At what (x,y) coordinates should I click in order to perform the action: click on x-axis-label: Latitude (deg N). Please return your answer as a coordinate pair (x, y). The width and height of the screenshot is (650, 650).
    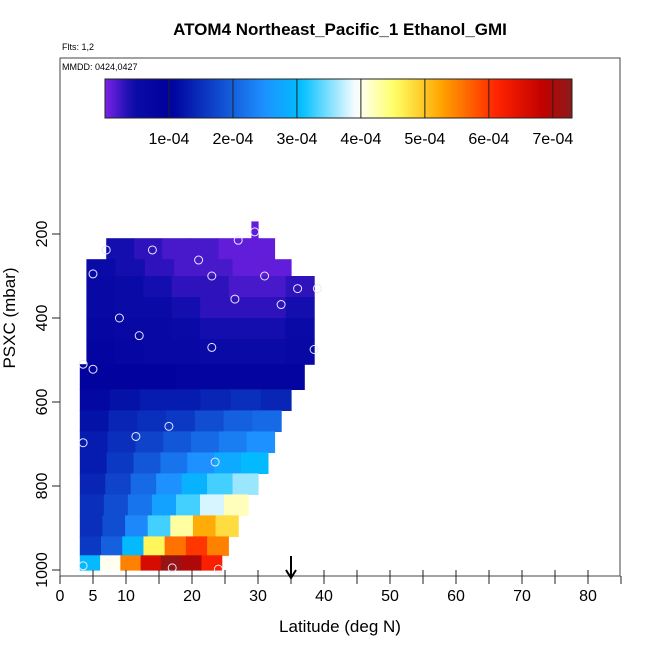
    Looking at the image, I should click on (340, 626).